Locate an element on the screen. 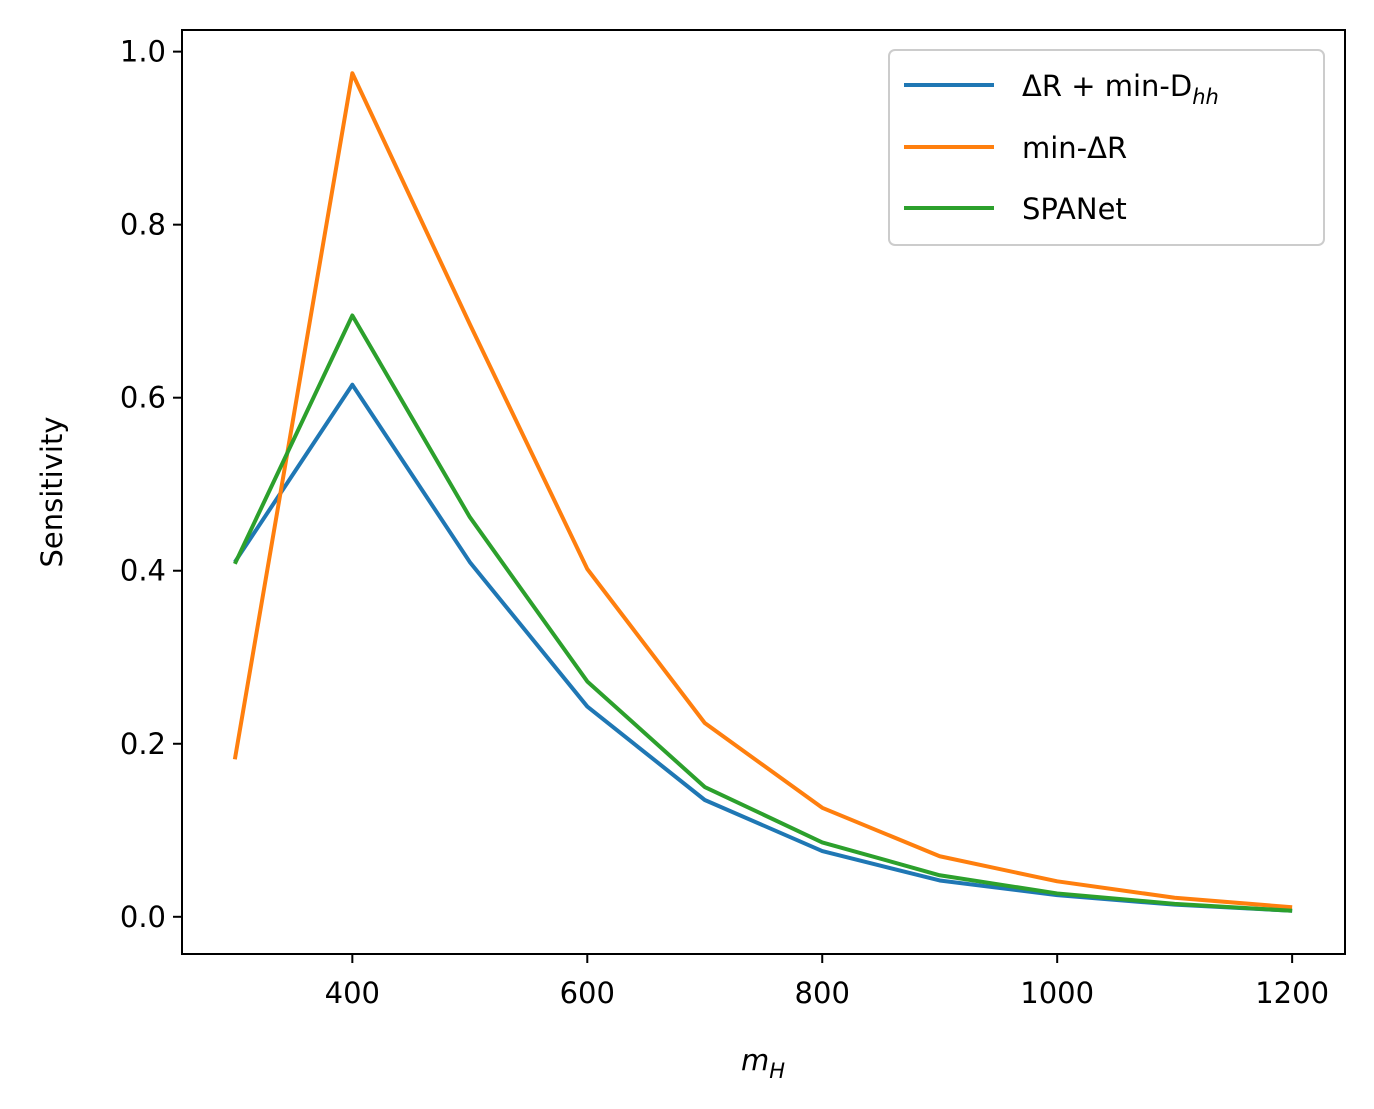 This screenshot has height=1109, width=1374. y-tick-label: 0.0 is located at coordinates (143, 917).